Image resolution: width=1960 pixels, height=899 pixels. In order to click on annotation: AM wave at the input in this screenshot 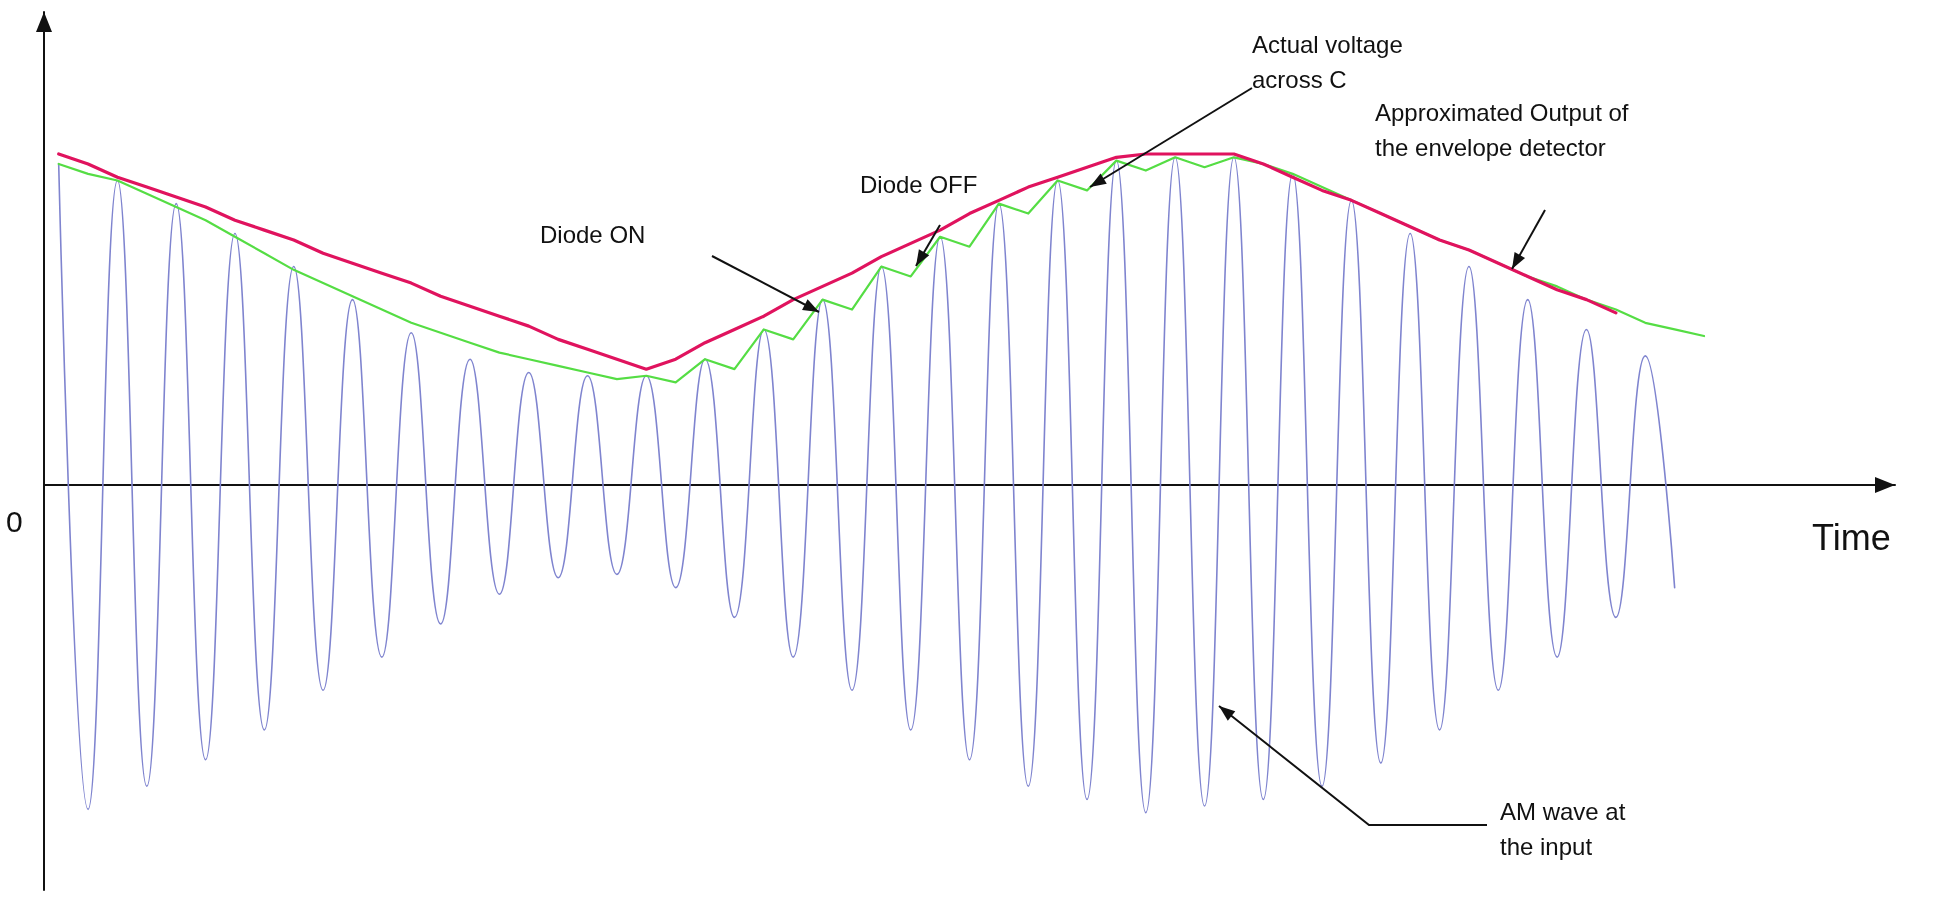, I will do `click(1563, 829)`.